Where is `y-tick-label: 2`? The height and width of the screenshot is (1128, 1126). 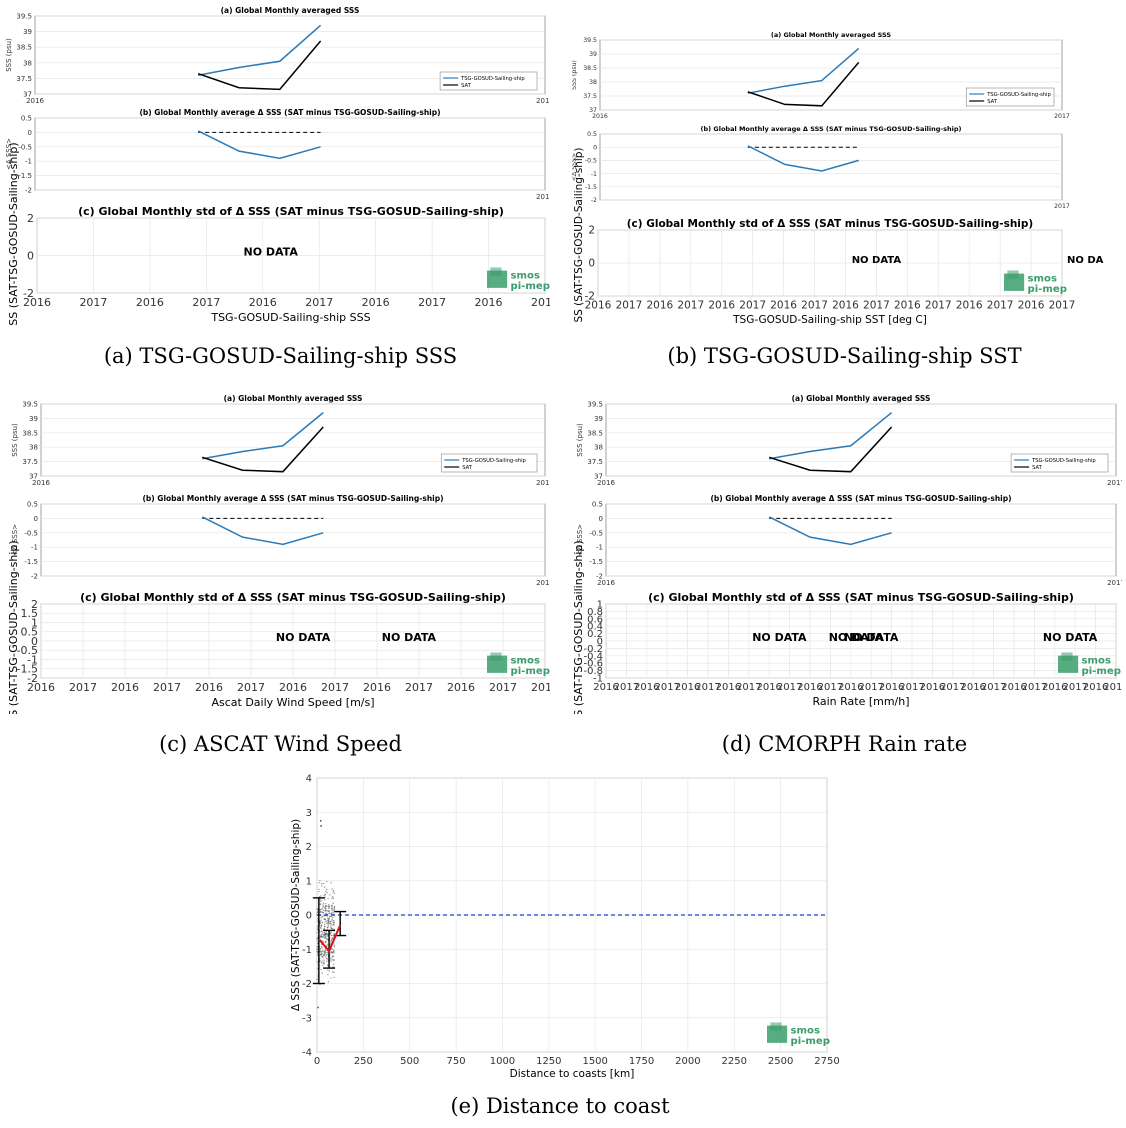
y-tick-label: 2 is located at coordinates (30, 218).